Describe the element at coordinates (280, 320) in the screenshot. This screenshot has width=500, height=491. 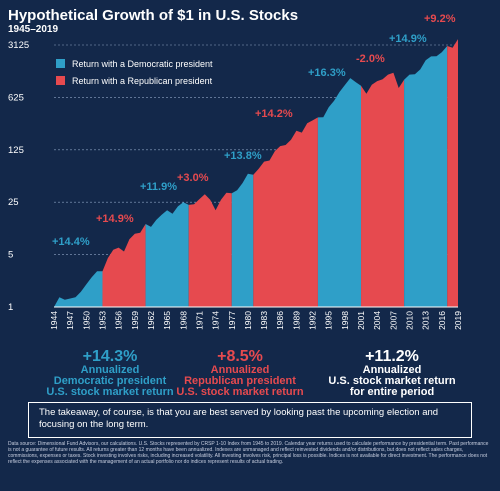
I see `x-tick-label: 1986` at that location.